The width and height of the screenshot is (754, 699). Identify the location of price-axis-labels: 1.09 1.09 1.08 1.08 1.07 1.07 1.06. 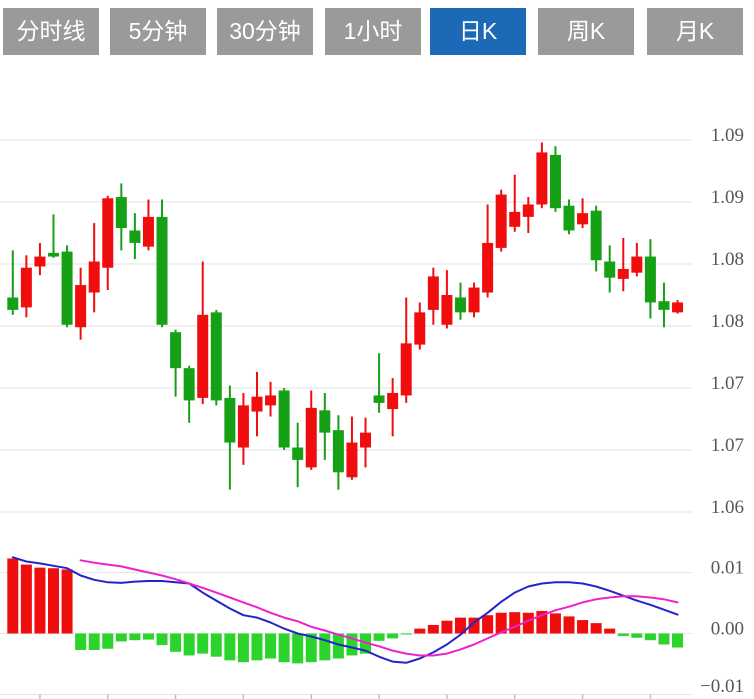
(727, 321).